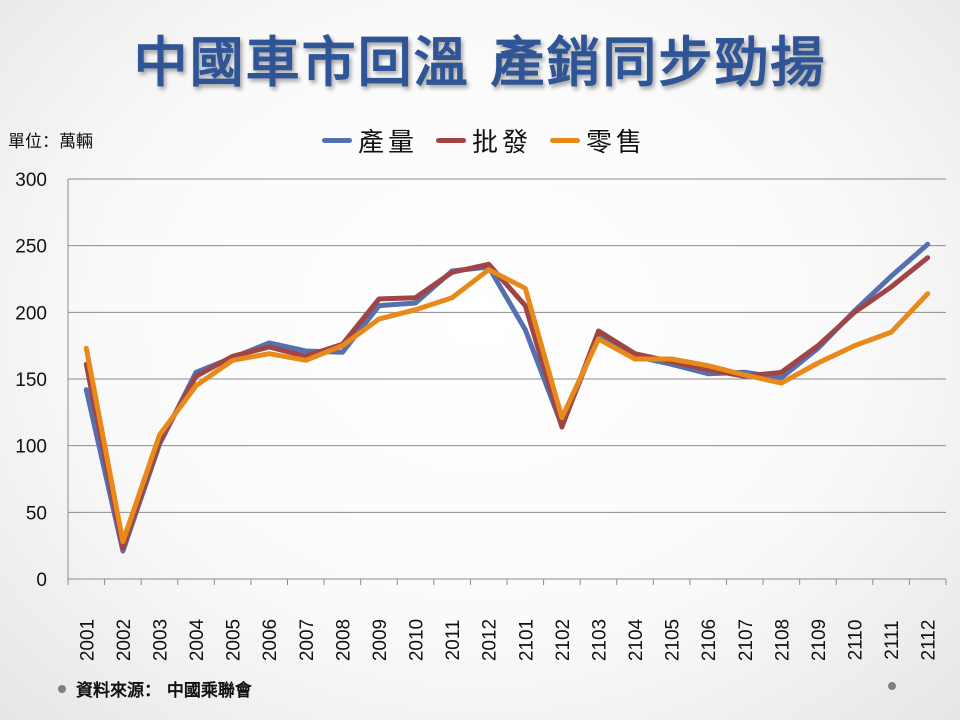 This screenshot has width=960, height=720. What do you see at coordinates (31, 180) in the screenshot?
I see `y-tick-label: 300` at bounding box center [31, 180].